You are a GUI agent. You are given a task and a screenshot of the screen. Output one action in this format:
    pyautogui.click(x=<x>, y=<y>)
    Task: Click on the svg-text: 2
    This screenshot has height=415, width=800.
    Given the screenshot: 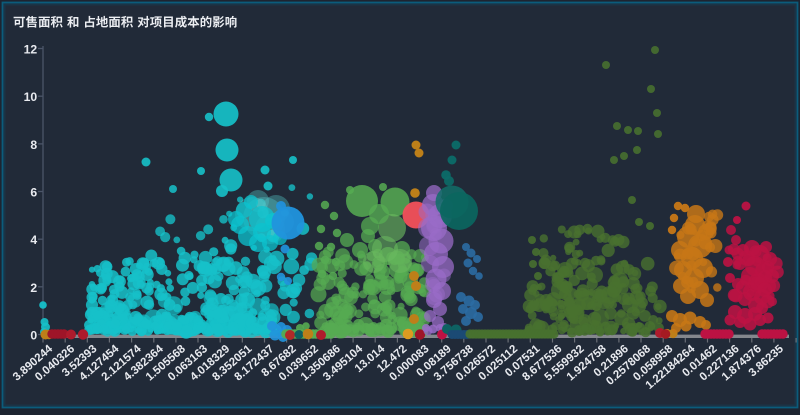 What is the action you would take?
    pyautogui.click(x=33, y=288)
    